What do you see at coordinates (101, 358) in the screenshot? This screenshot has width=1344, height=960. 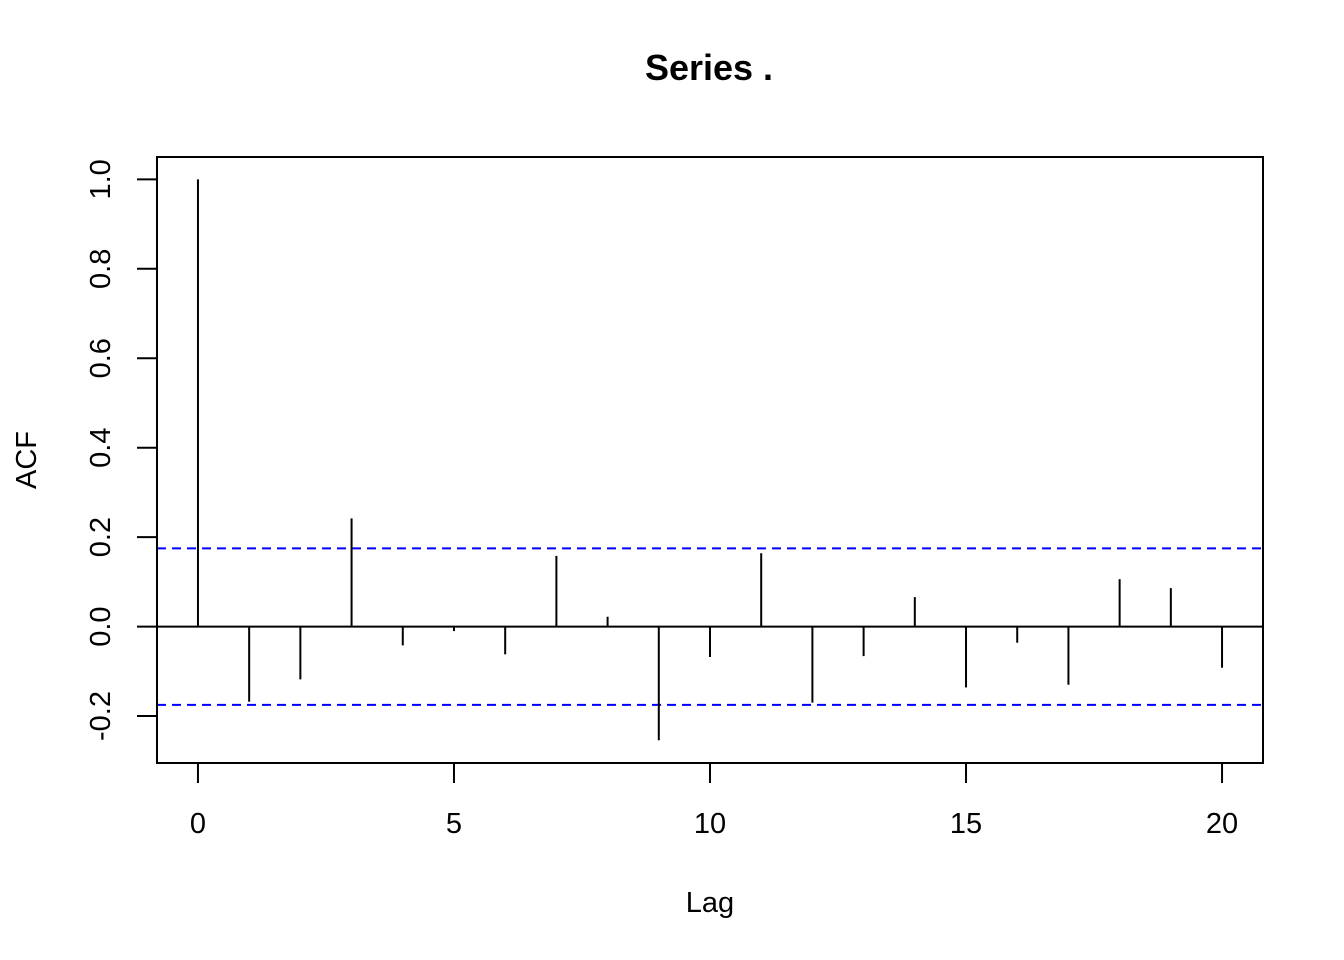 I see `y-tick-label-4: 0.6` at bounding box center [101, 358].